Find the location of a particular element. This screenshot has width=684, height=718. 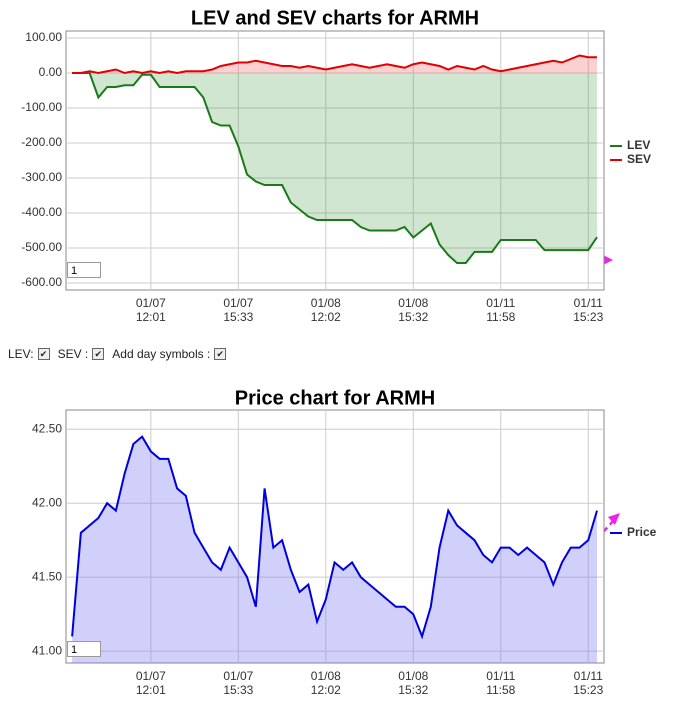

chart-title: Price chart for ARMH is located at coordinates (335, 398).